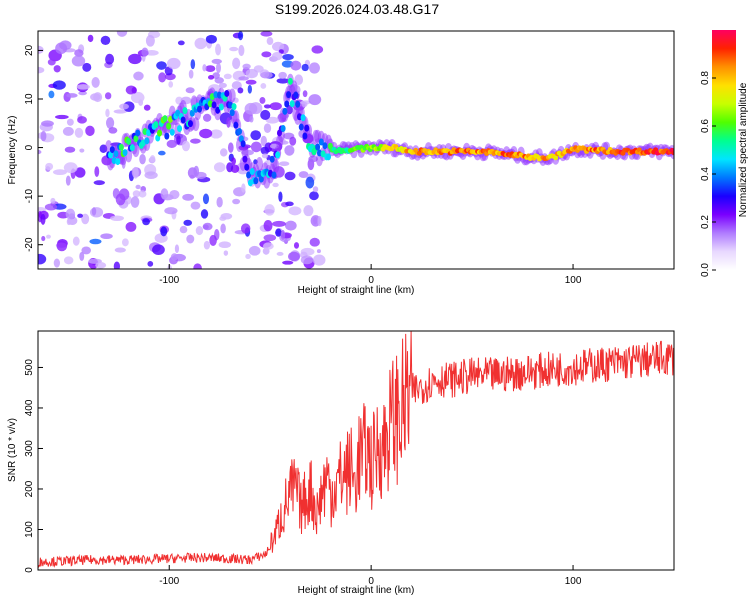 This screenshot has width=750, height=600. Describe the element at coordinates (12, 150) in the screenshot. I see `spectrogram-y-label: Frequency (Hz)` at that location.